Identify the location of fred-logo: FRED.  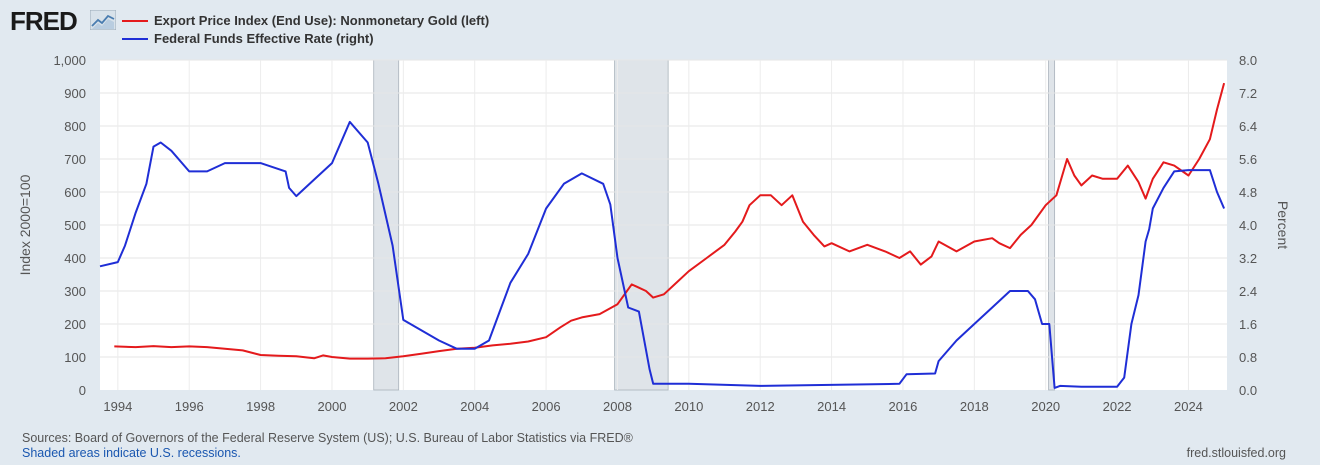
(44, 21).